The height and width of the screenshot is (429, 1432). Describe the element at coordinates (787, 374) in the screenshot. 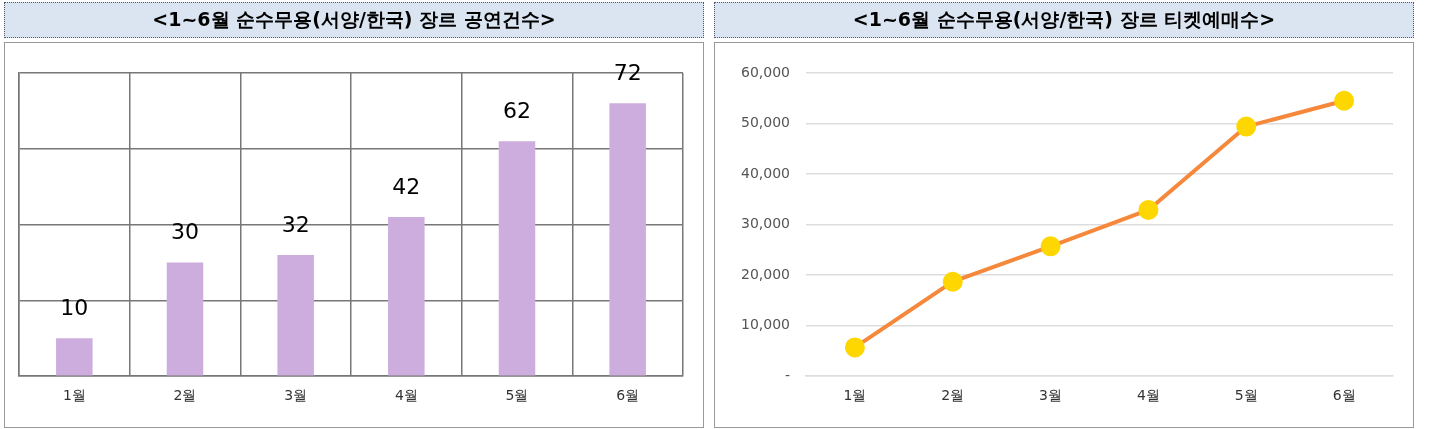

I see `y-tick-label: -` at that location.